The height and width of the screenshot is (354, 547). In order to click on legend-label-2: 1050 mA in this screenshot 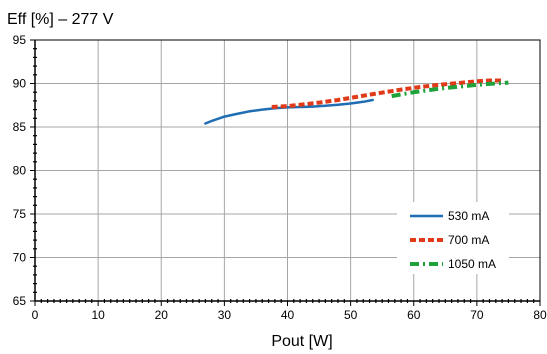, I will do `click(472, 264)`.